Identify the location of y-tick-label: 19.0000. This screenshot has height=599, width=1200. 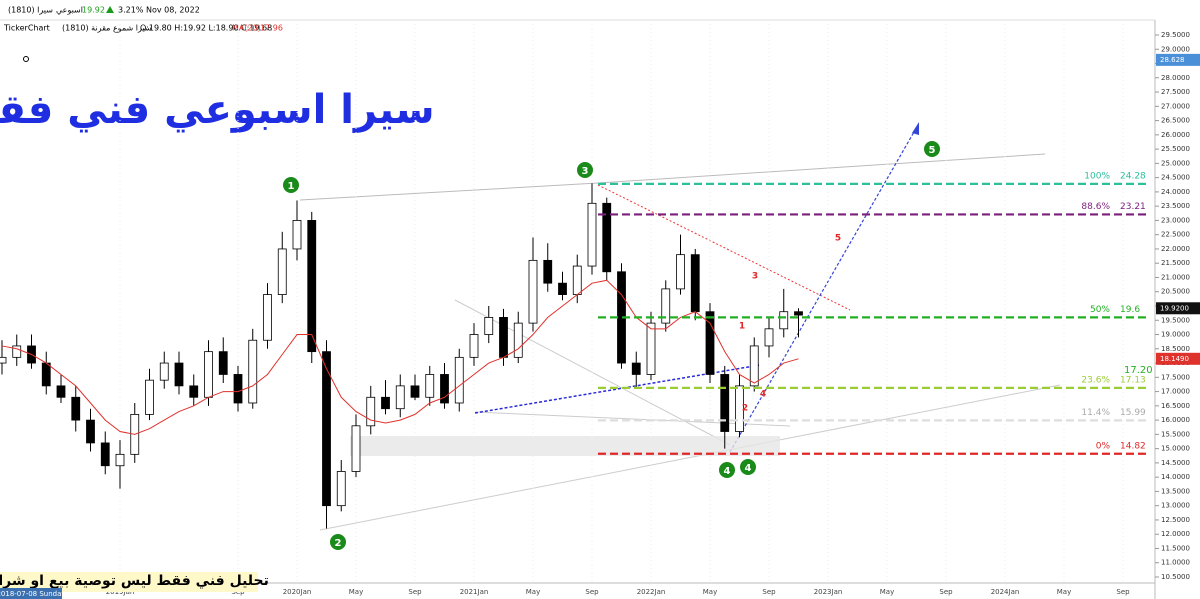
(1175, 335).